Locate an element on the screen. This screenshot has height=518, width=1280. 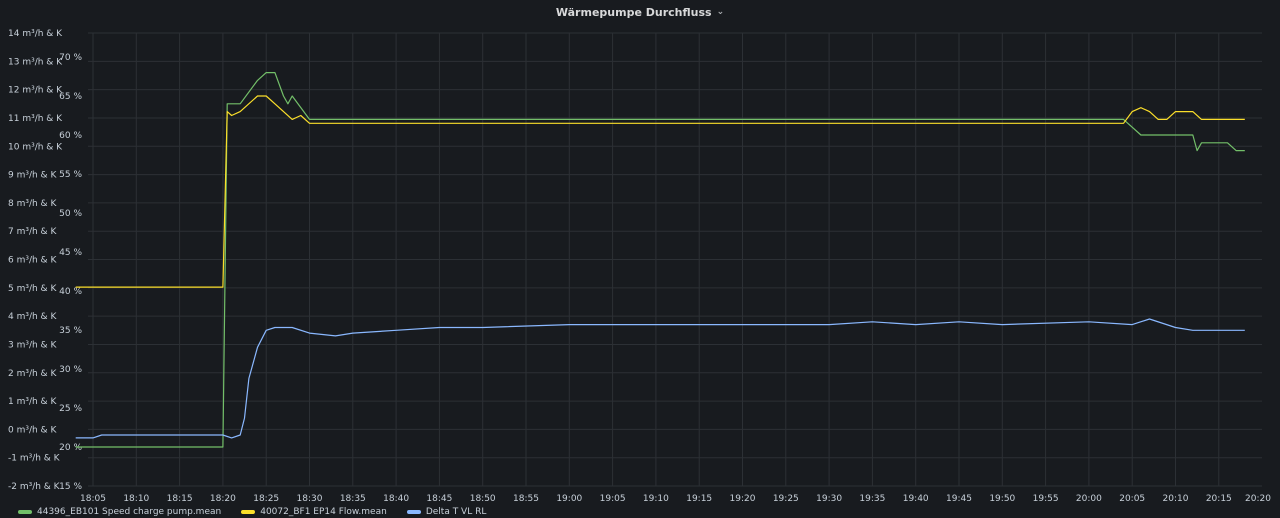
y-right-tick-label: 40 % is located at coordinates (70, 292).